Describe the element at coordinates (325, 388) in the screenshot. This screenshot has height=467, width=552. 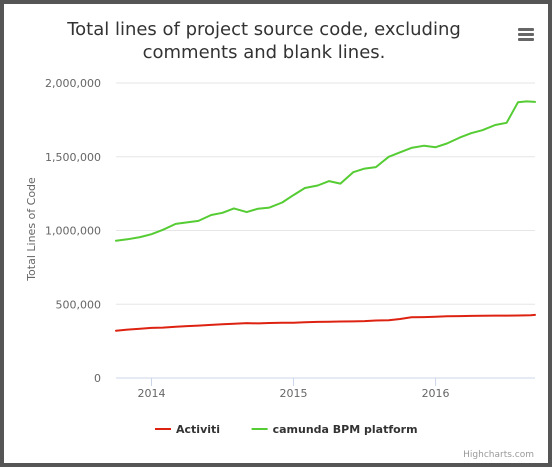
I see `x-axis: 2014 2015 2016` at that location.